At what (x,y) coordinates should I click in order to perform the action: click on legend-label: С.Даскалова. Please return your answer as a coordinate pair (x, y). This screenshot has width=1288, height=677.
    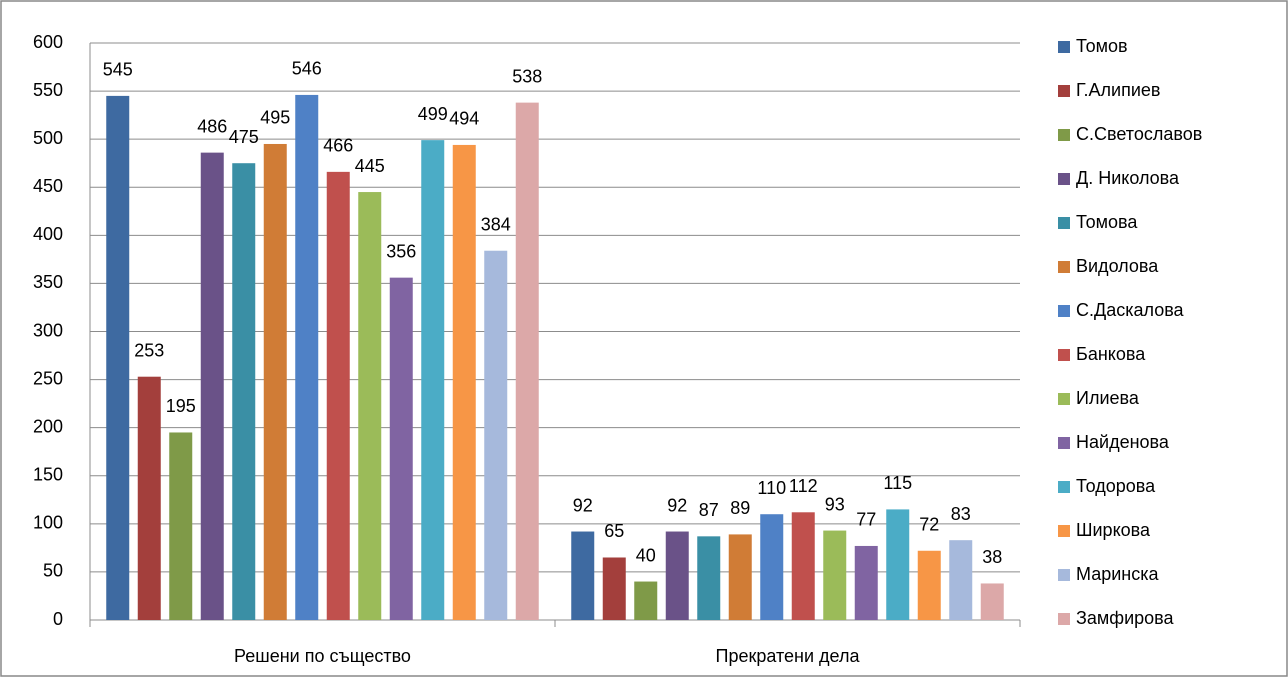
    Looking at the image, I should click on (1130, 310).